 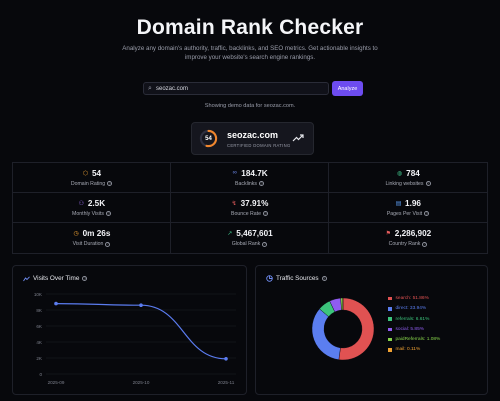 What do you see at coordinates (85, 173) in the screenshot?
I see `shield-icon: ⬡` at bounding box center [85, 173].